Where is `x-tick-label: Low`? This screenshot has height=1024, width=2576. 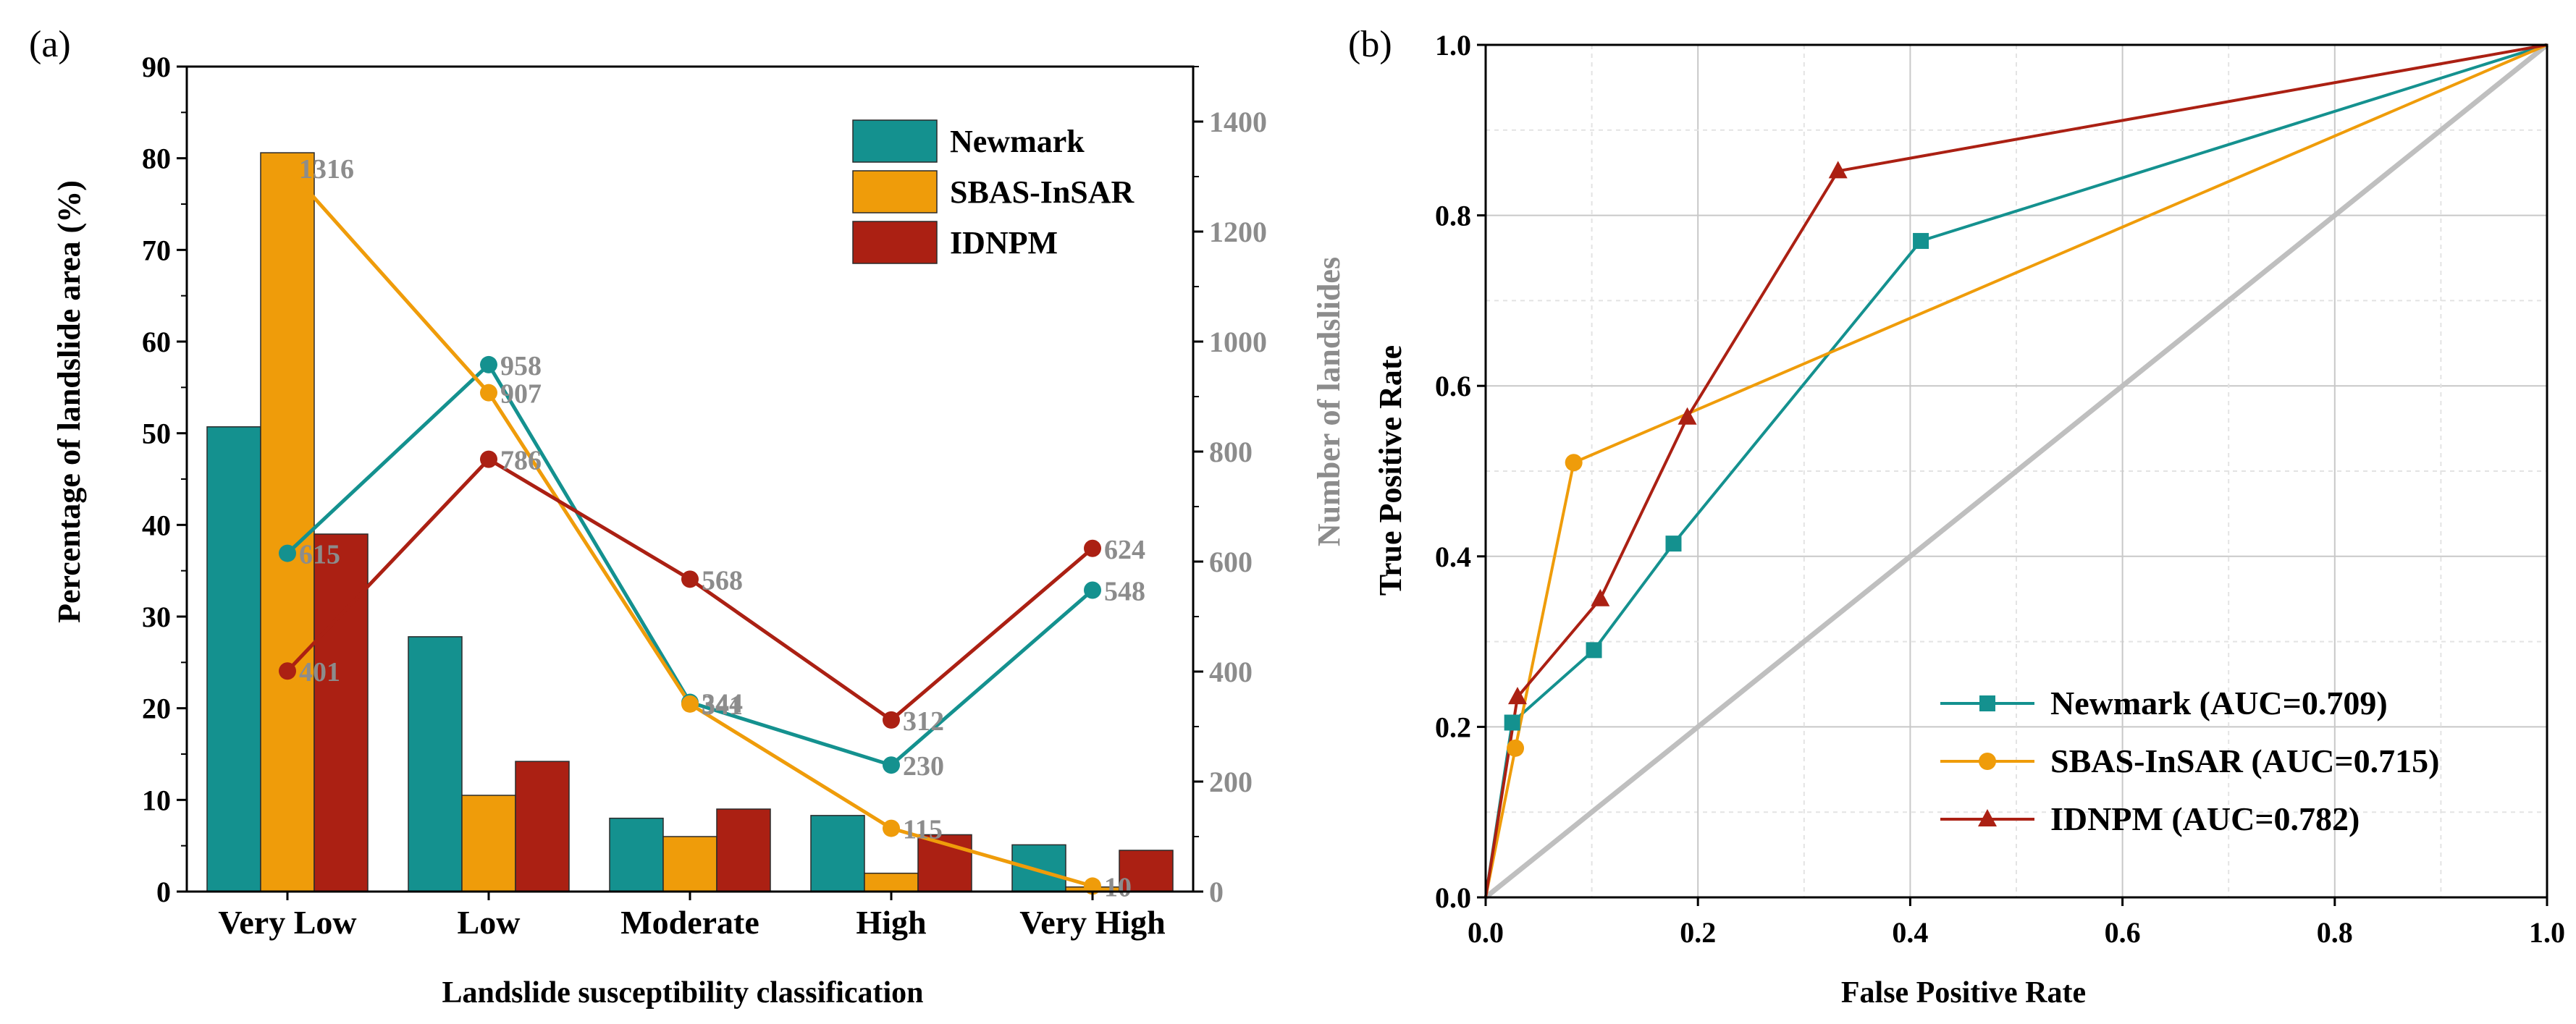 x-tick-label: Low is located at coordinates (489, 922).